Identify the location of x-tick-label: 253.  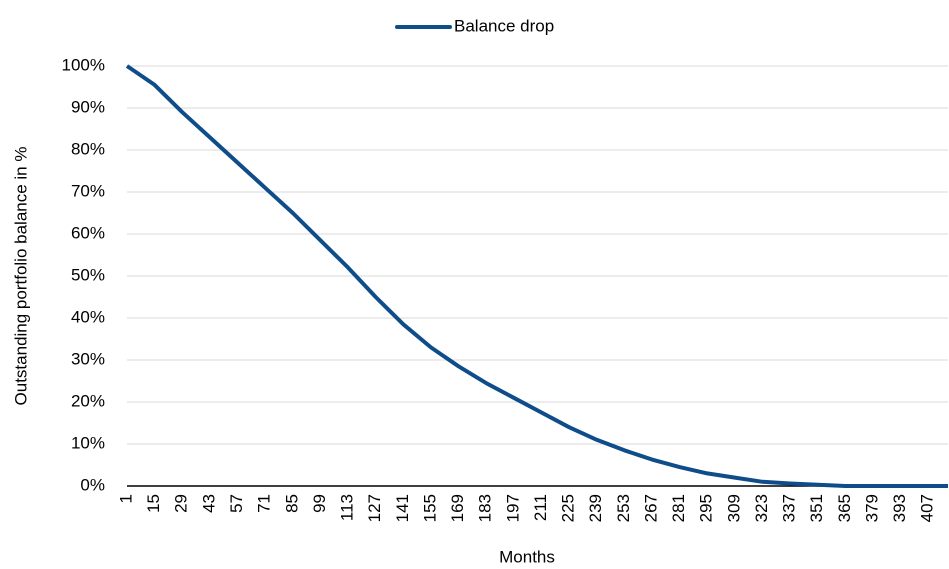
(623, 508).